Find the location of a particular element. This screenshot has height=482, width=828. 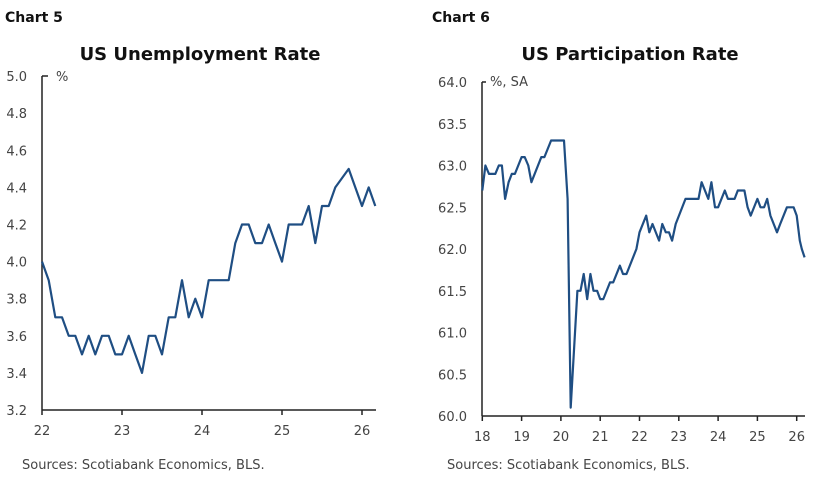

x-tick-label: 18 is located at coordinates (482, 437).